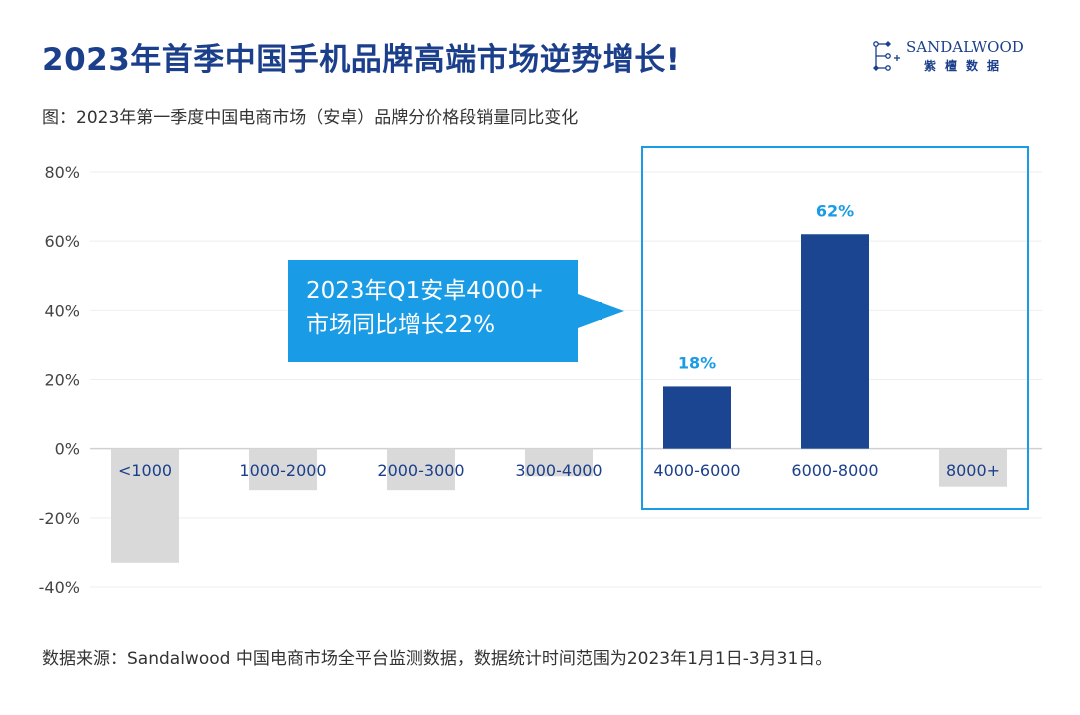 The width and height of the screenshot is (1080, 715). I want to click on logo-mark-icon, so click(886, 56).